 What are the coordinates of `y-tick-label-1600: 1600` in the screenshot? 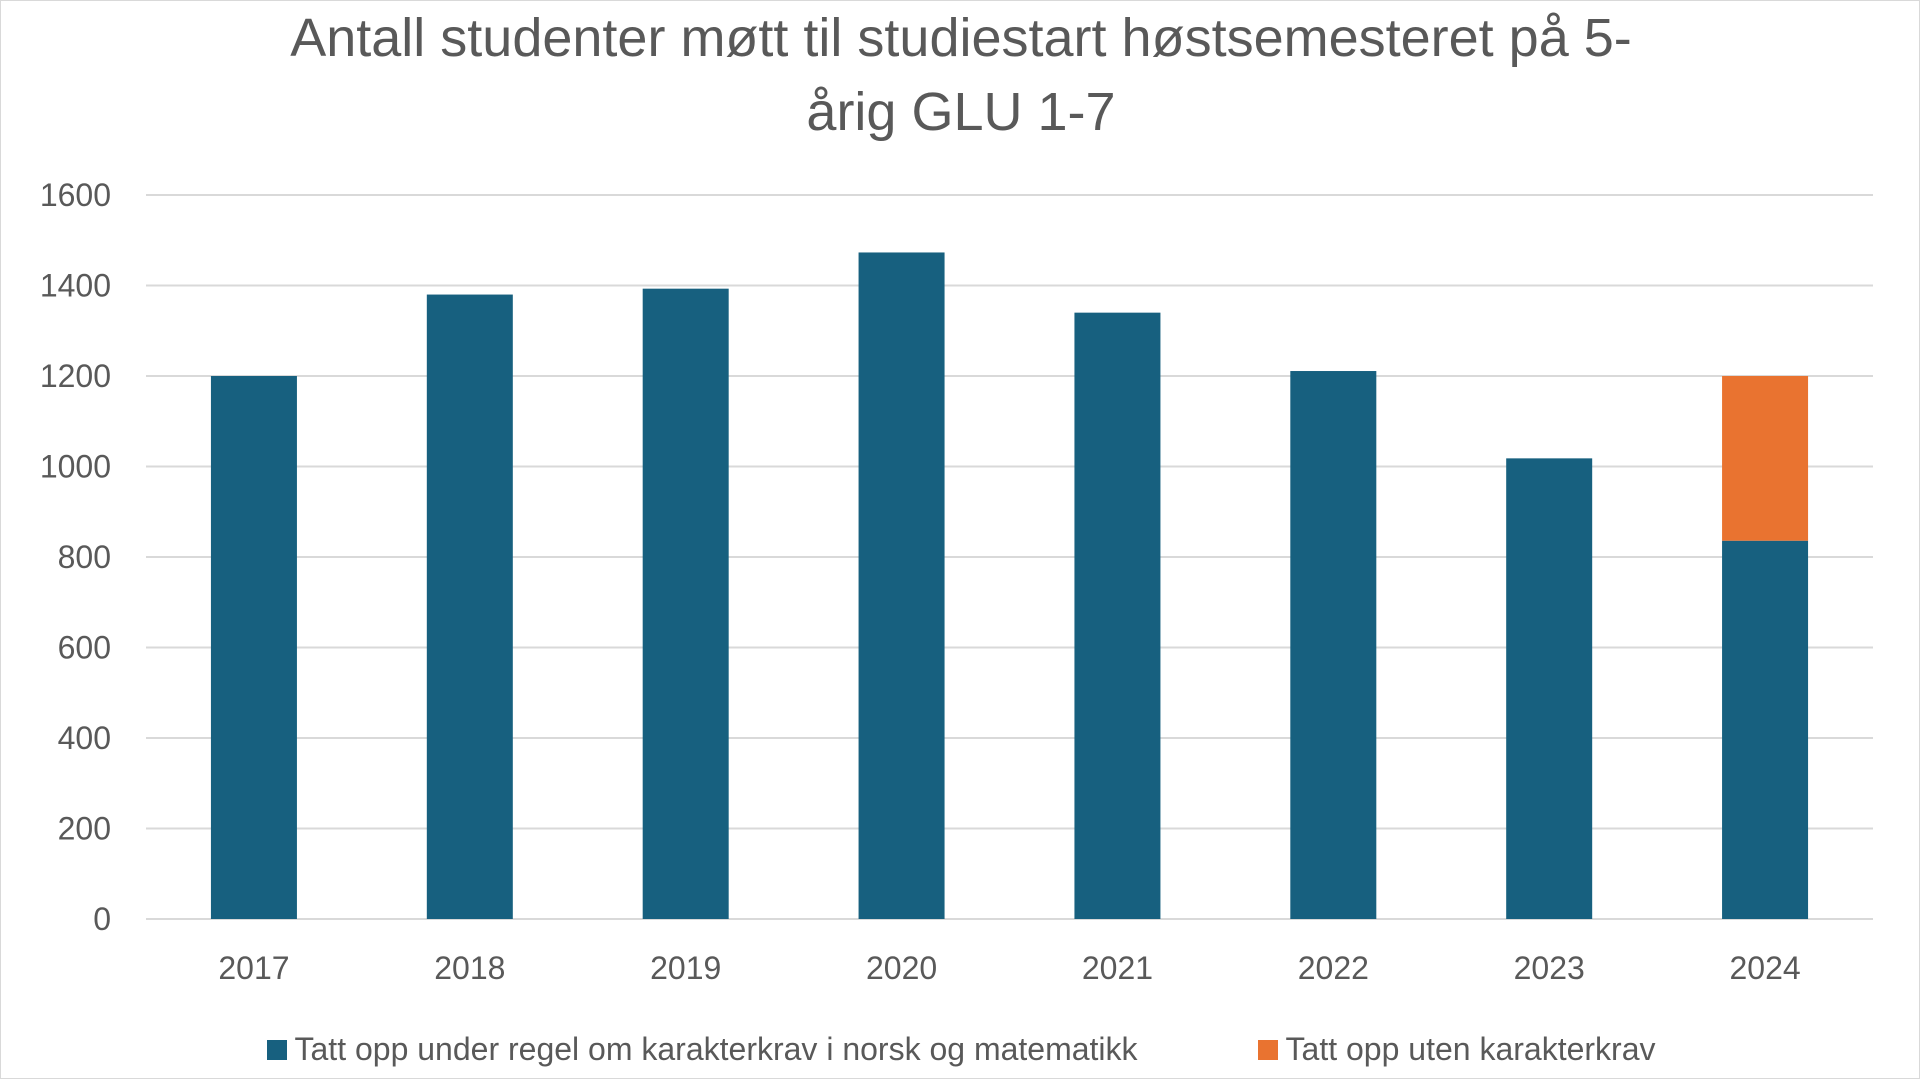 It's located at (75, 195).